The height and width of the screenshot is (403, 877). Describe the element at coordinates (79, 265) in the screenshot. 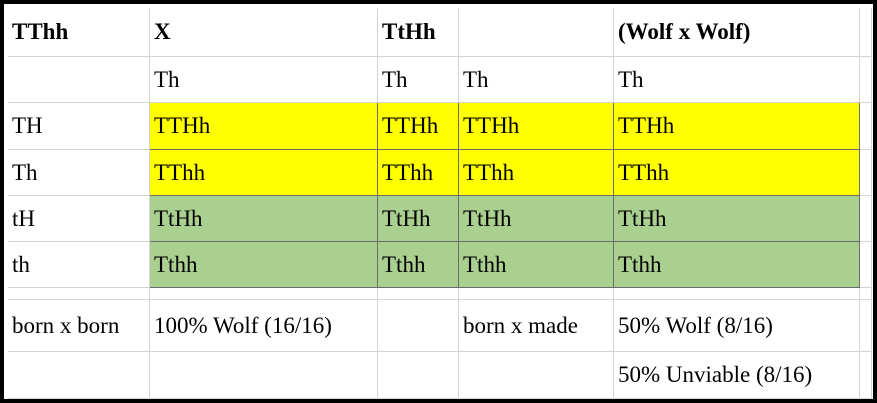

I see `cell: th` at that location.